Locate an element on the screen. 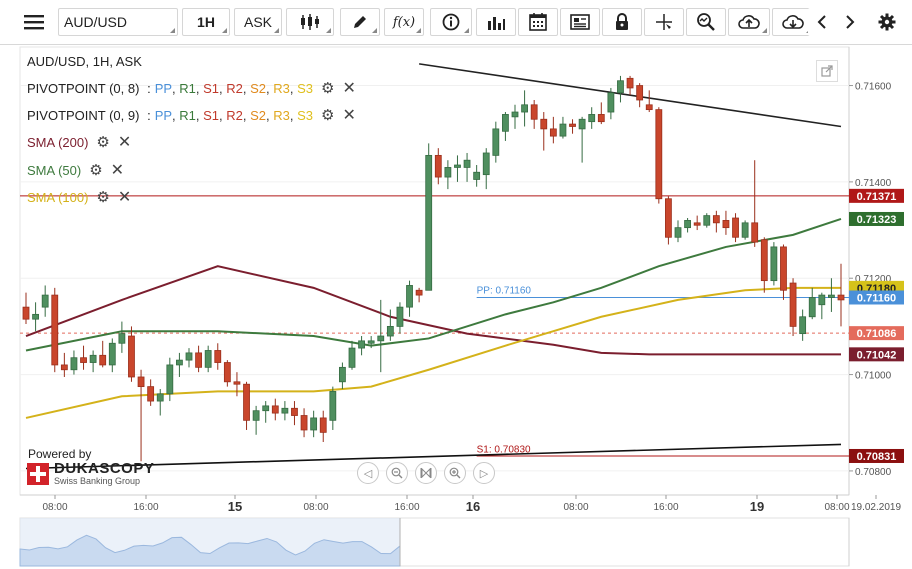  zoom-button is located at coordinates (706, 22).